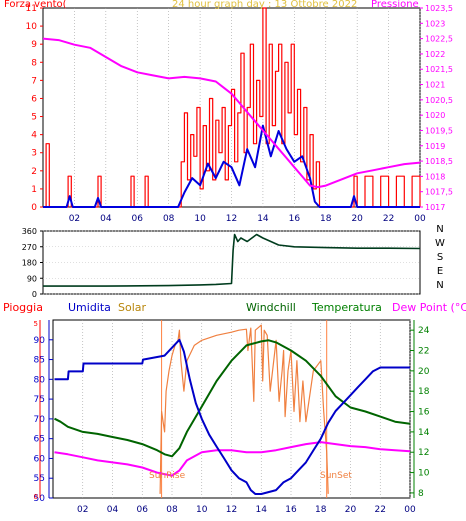 The height and width of the screenshot is (521, 466). I want to click on direction-panel: 0 90 180 270 360, so click(221, 263).